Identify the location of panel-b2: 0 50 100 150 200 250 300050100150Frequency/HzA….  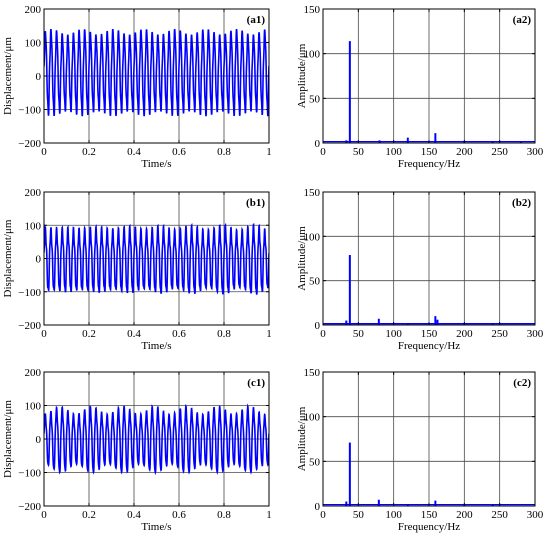
(420, 269).